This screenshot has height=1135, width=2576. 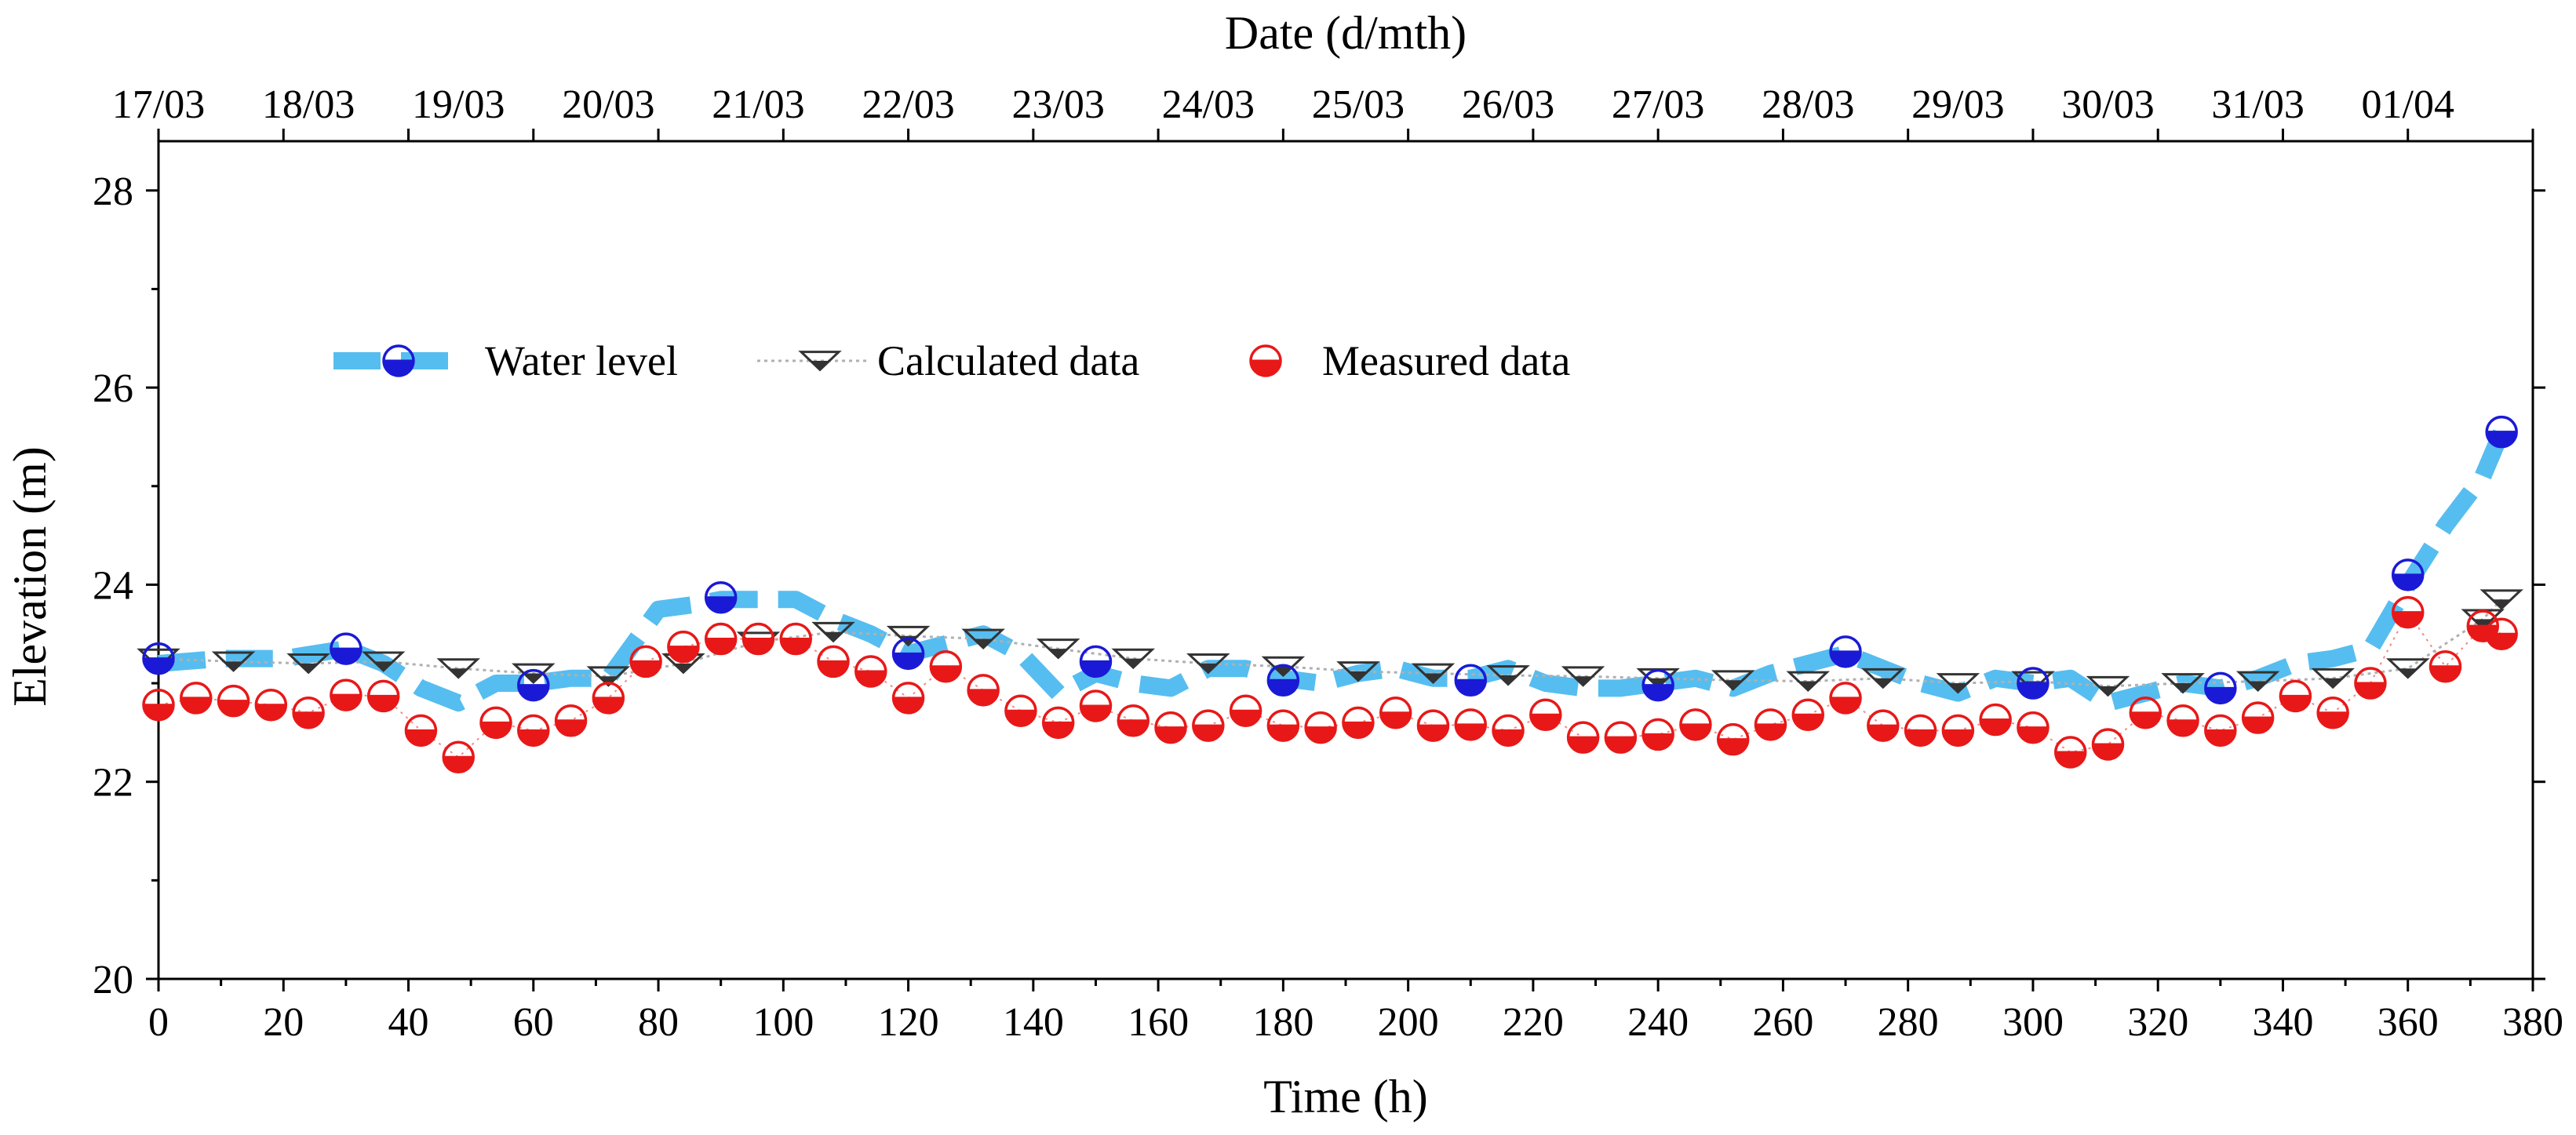 I want to click on x-tick-label: 240, so click(x=1658, y=1022).